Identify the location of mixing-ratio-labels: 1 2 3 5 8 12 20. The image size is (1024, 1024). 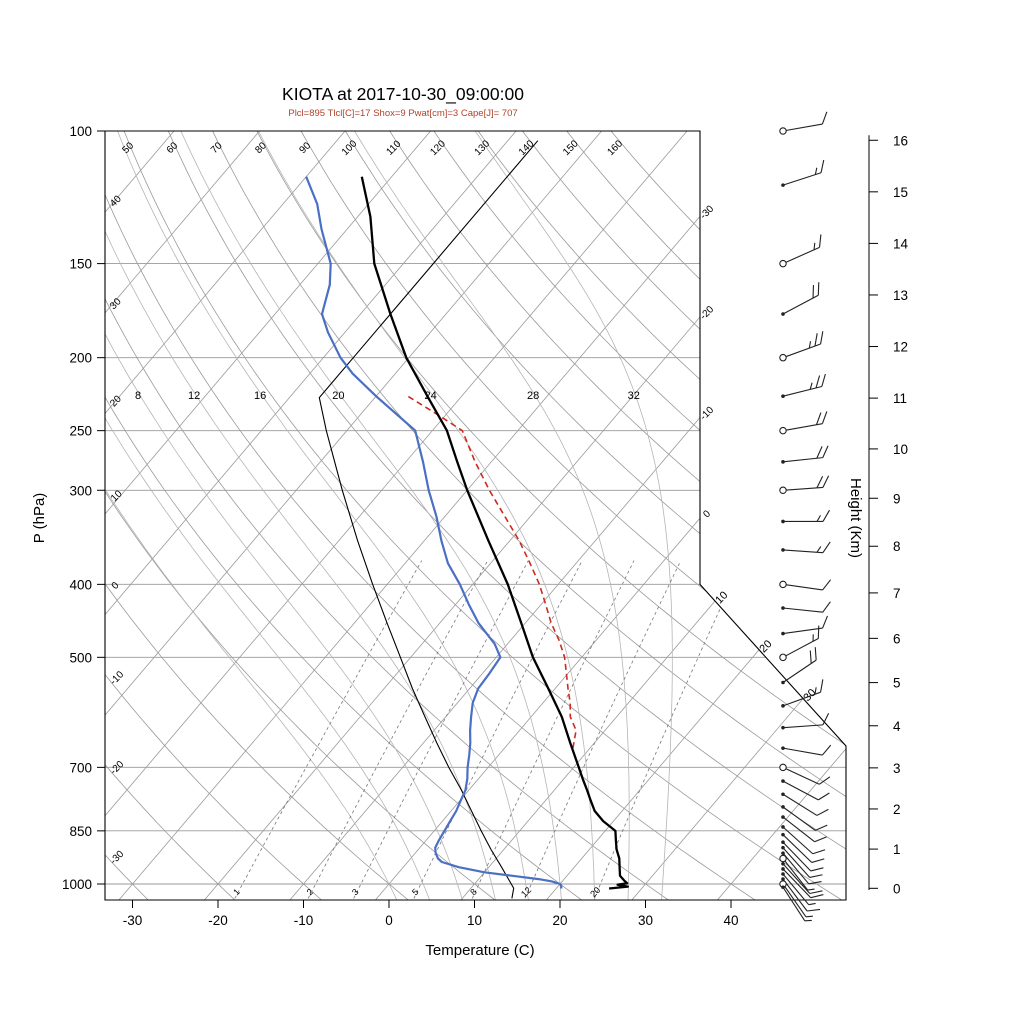
(416, 892).